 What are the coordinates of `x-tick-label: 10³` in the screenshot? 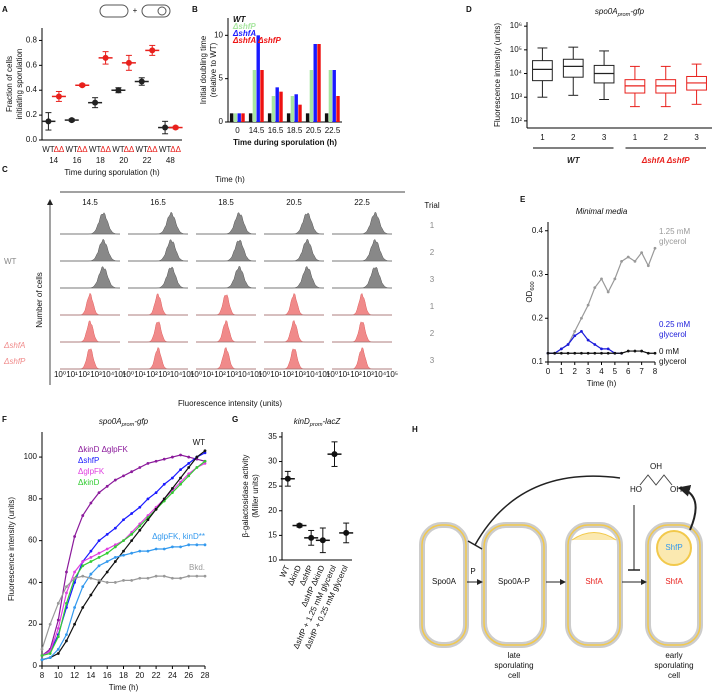 It's located at (96, 374).